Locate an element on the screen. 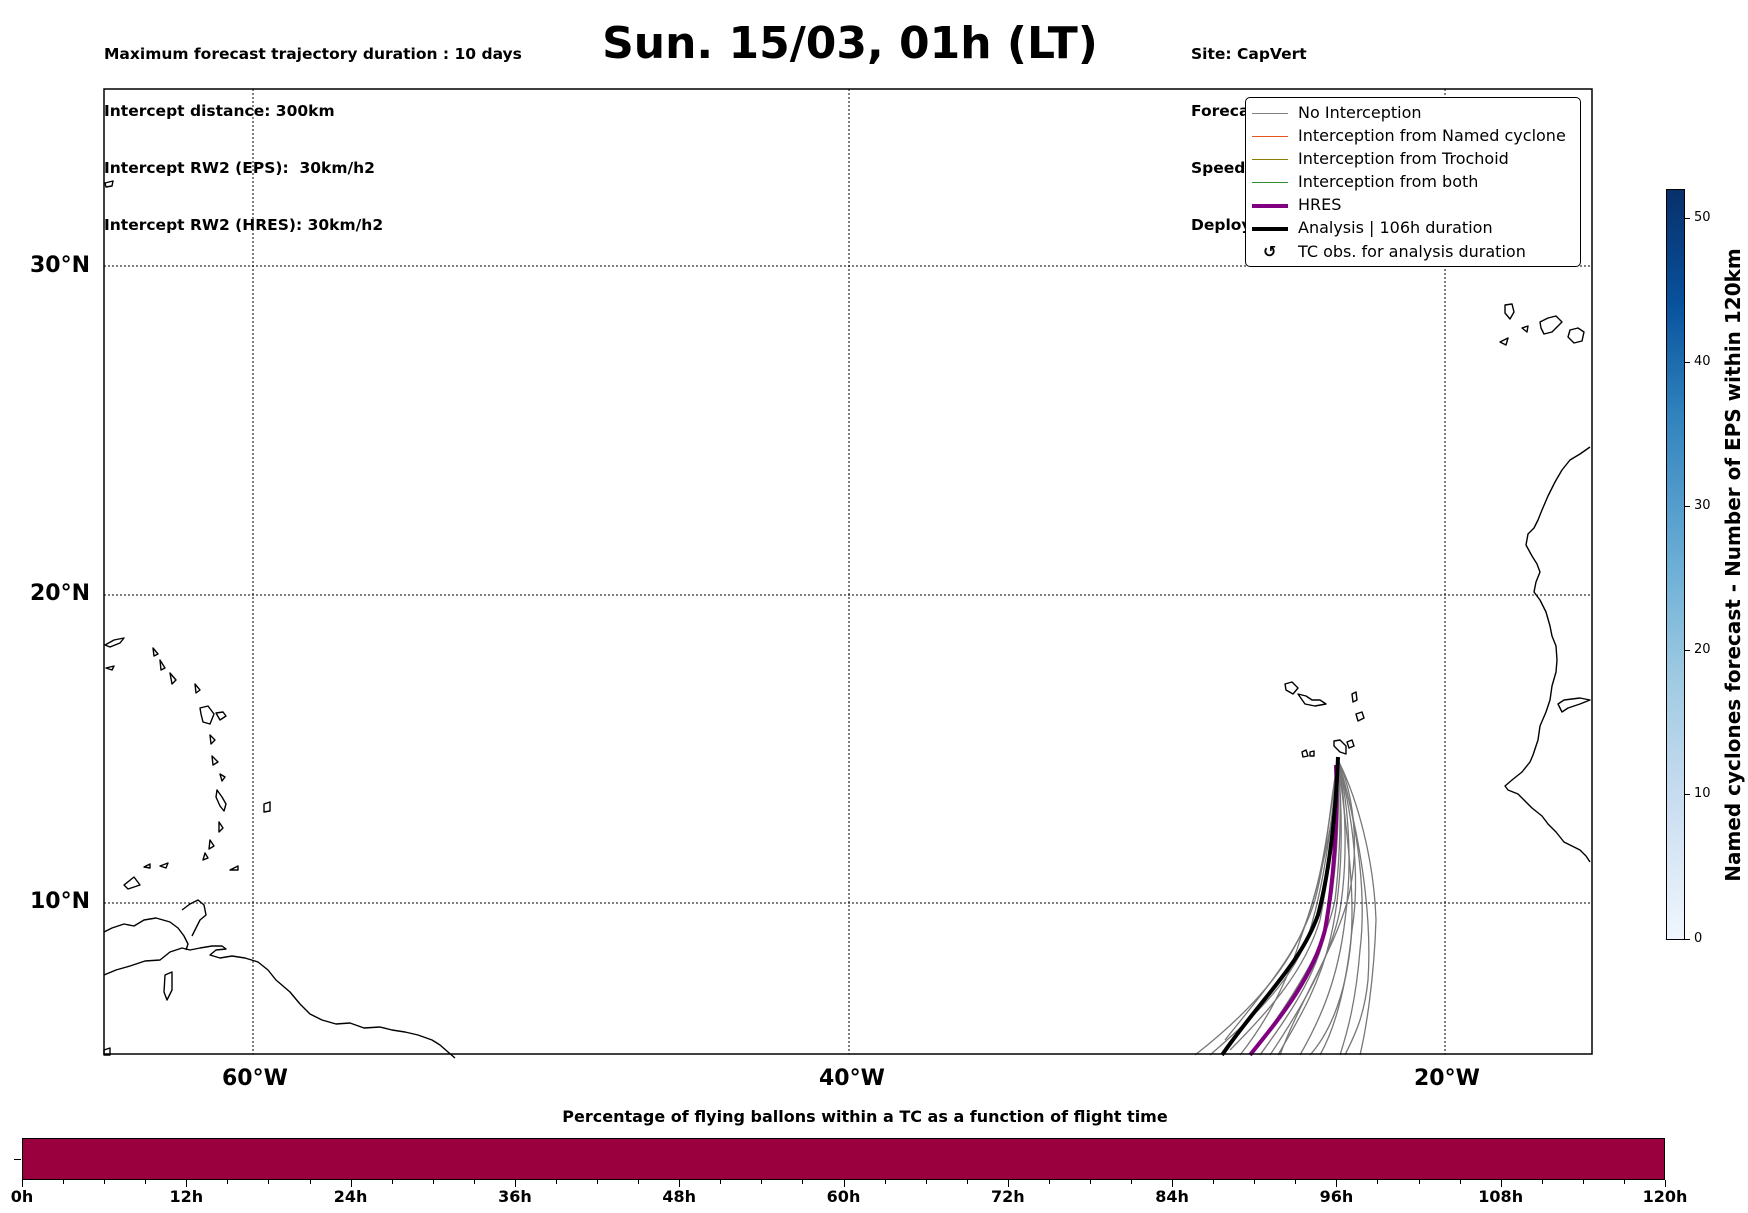 The height and width of the screenshot is (1213, 1748). lon-label: 60°W is located at coordinates (255, 1078).